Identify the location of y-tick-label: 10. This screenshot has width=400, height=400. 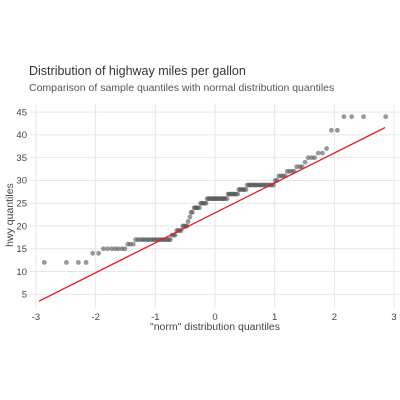
(21, 272).